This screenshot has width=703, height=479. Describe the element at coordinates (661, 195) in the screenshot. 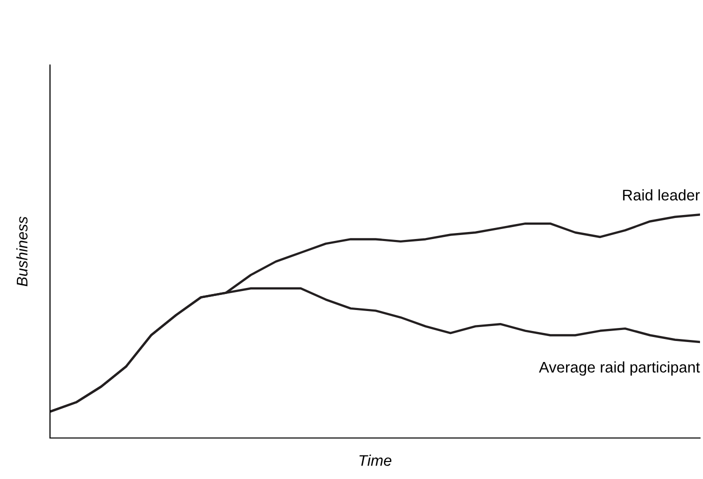

I see `series-label: Raid leader` at that location.